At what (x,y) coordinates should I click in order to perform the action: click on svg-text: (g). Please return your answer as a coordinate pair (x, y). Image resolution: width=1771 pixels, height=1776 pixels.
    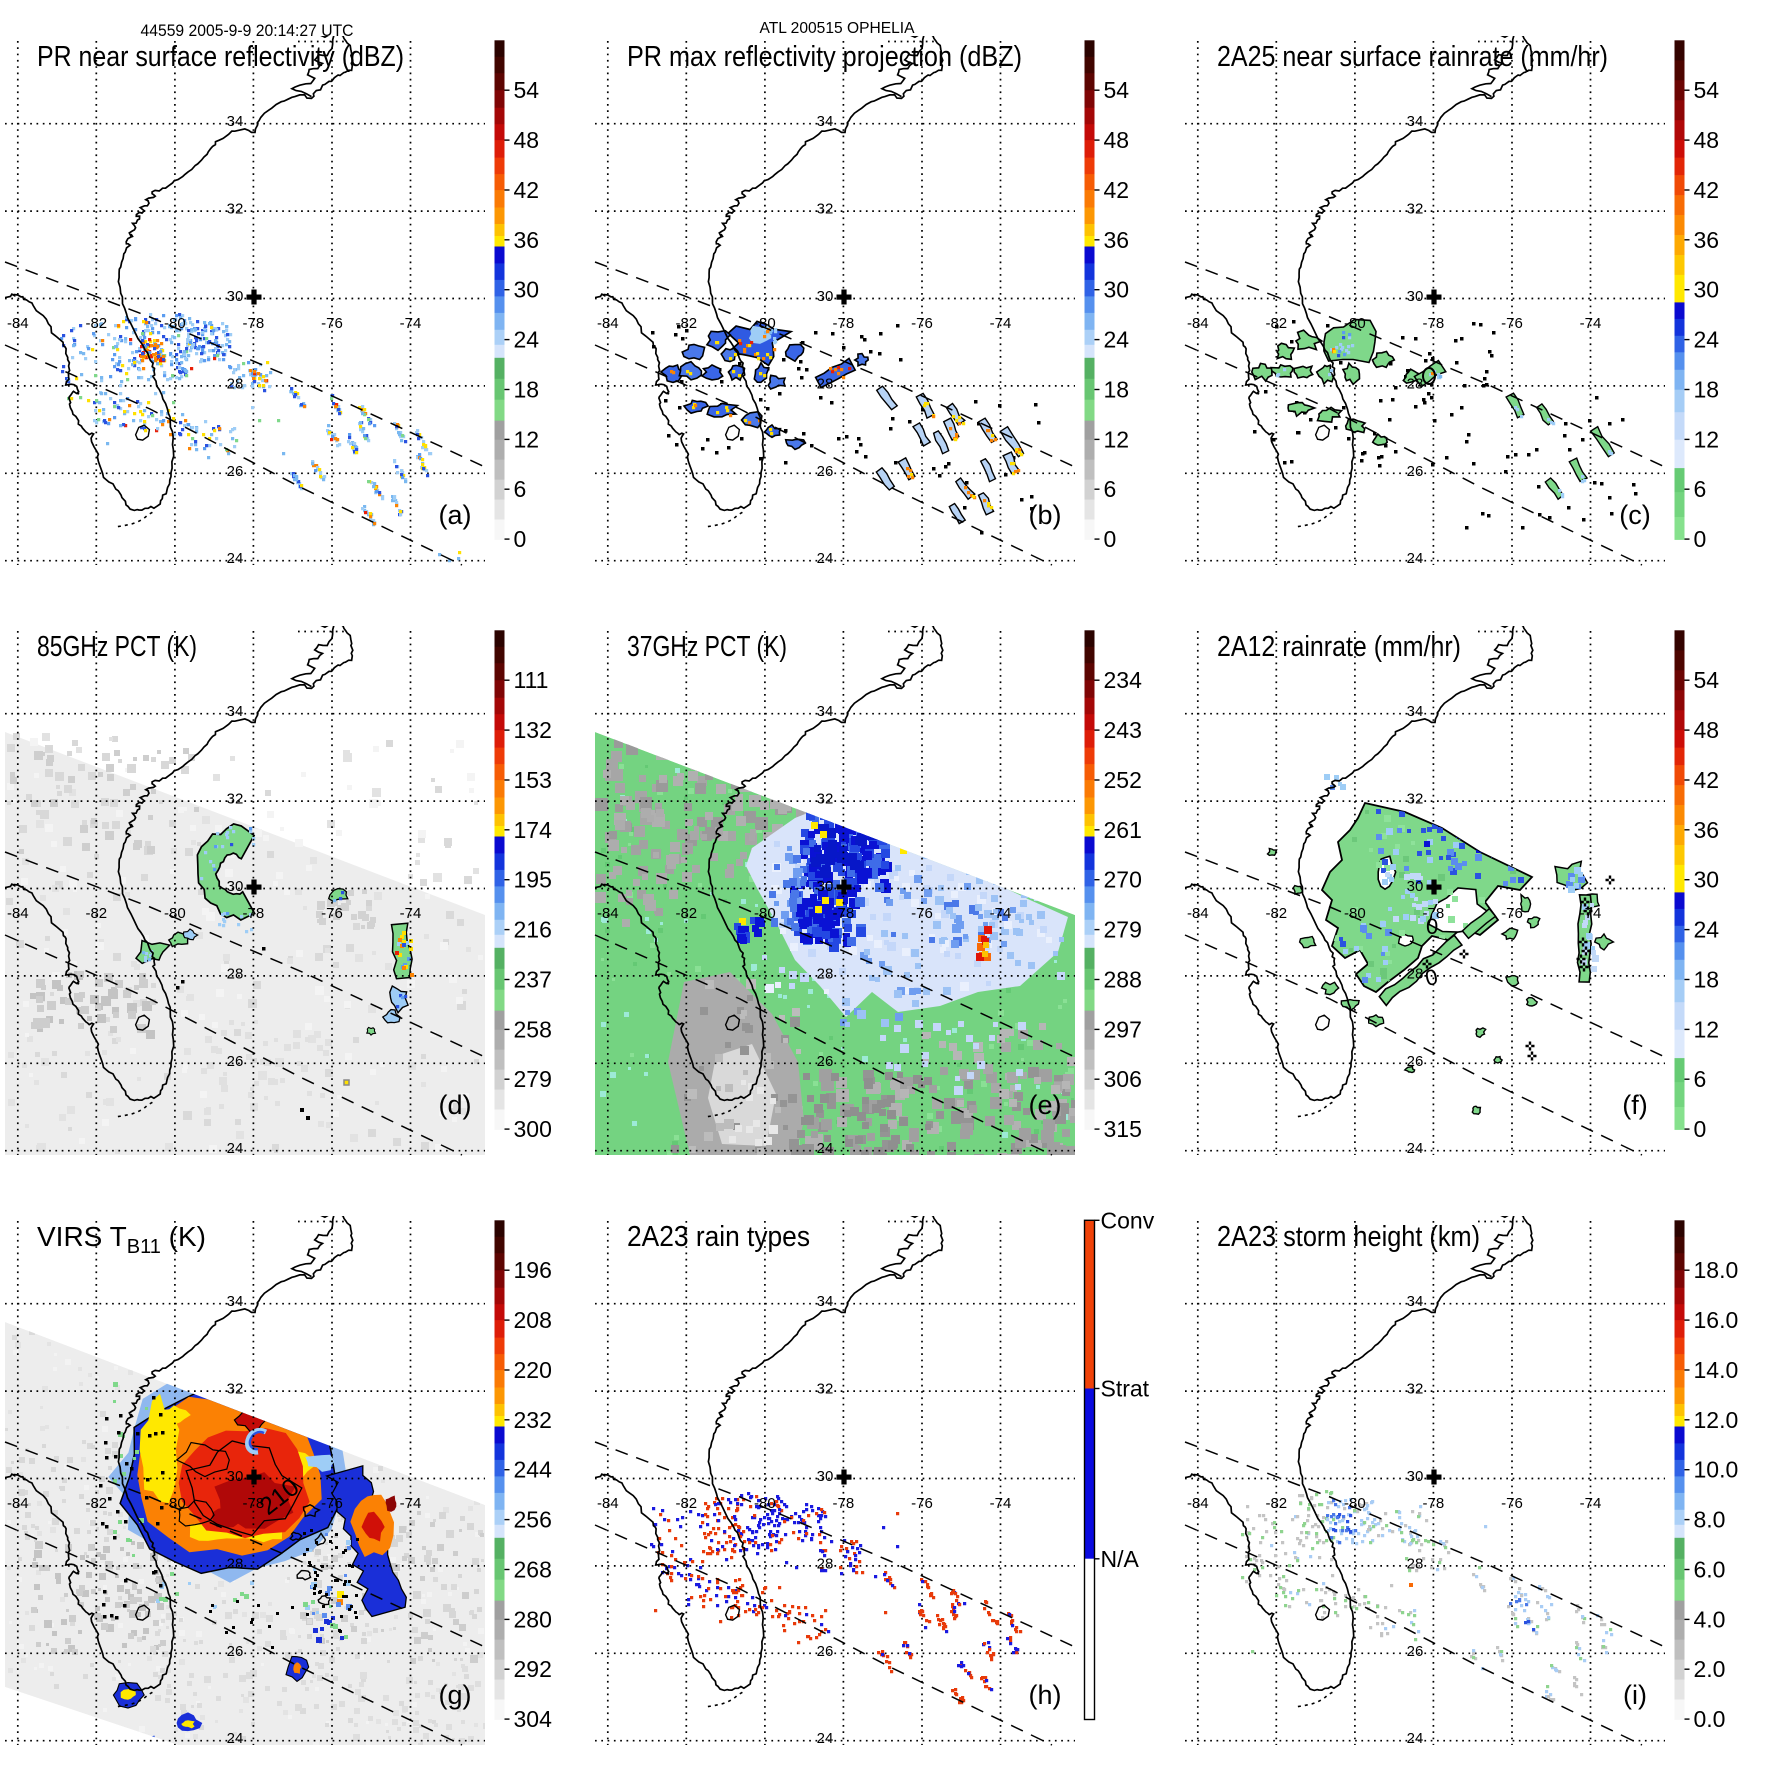
    Looking at the image, I should click on (455, 1695).